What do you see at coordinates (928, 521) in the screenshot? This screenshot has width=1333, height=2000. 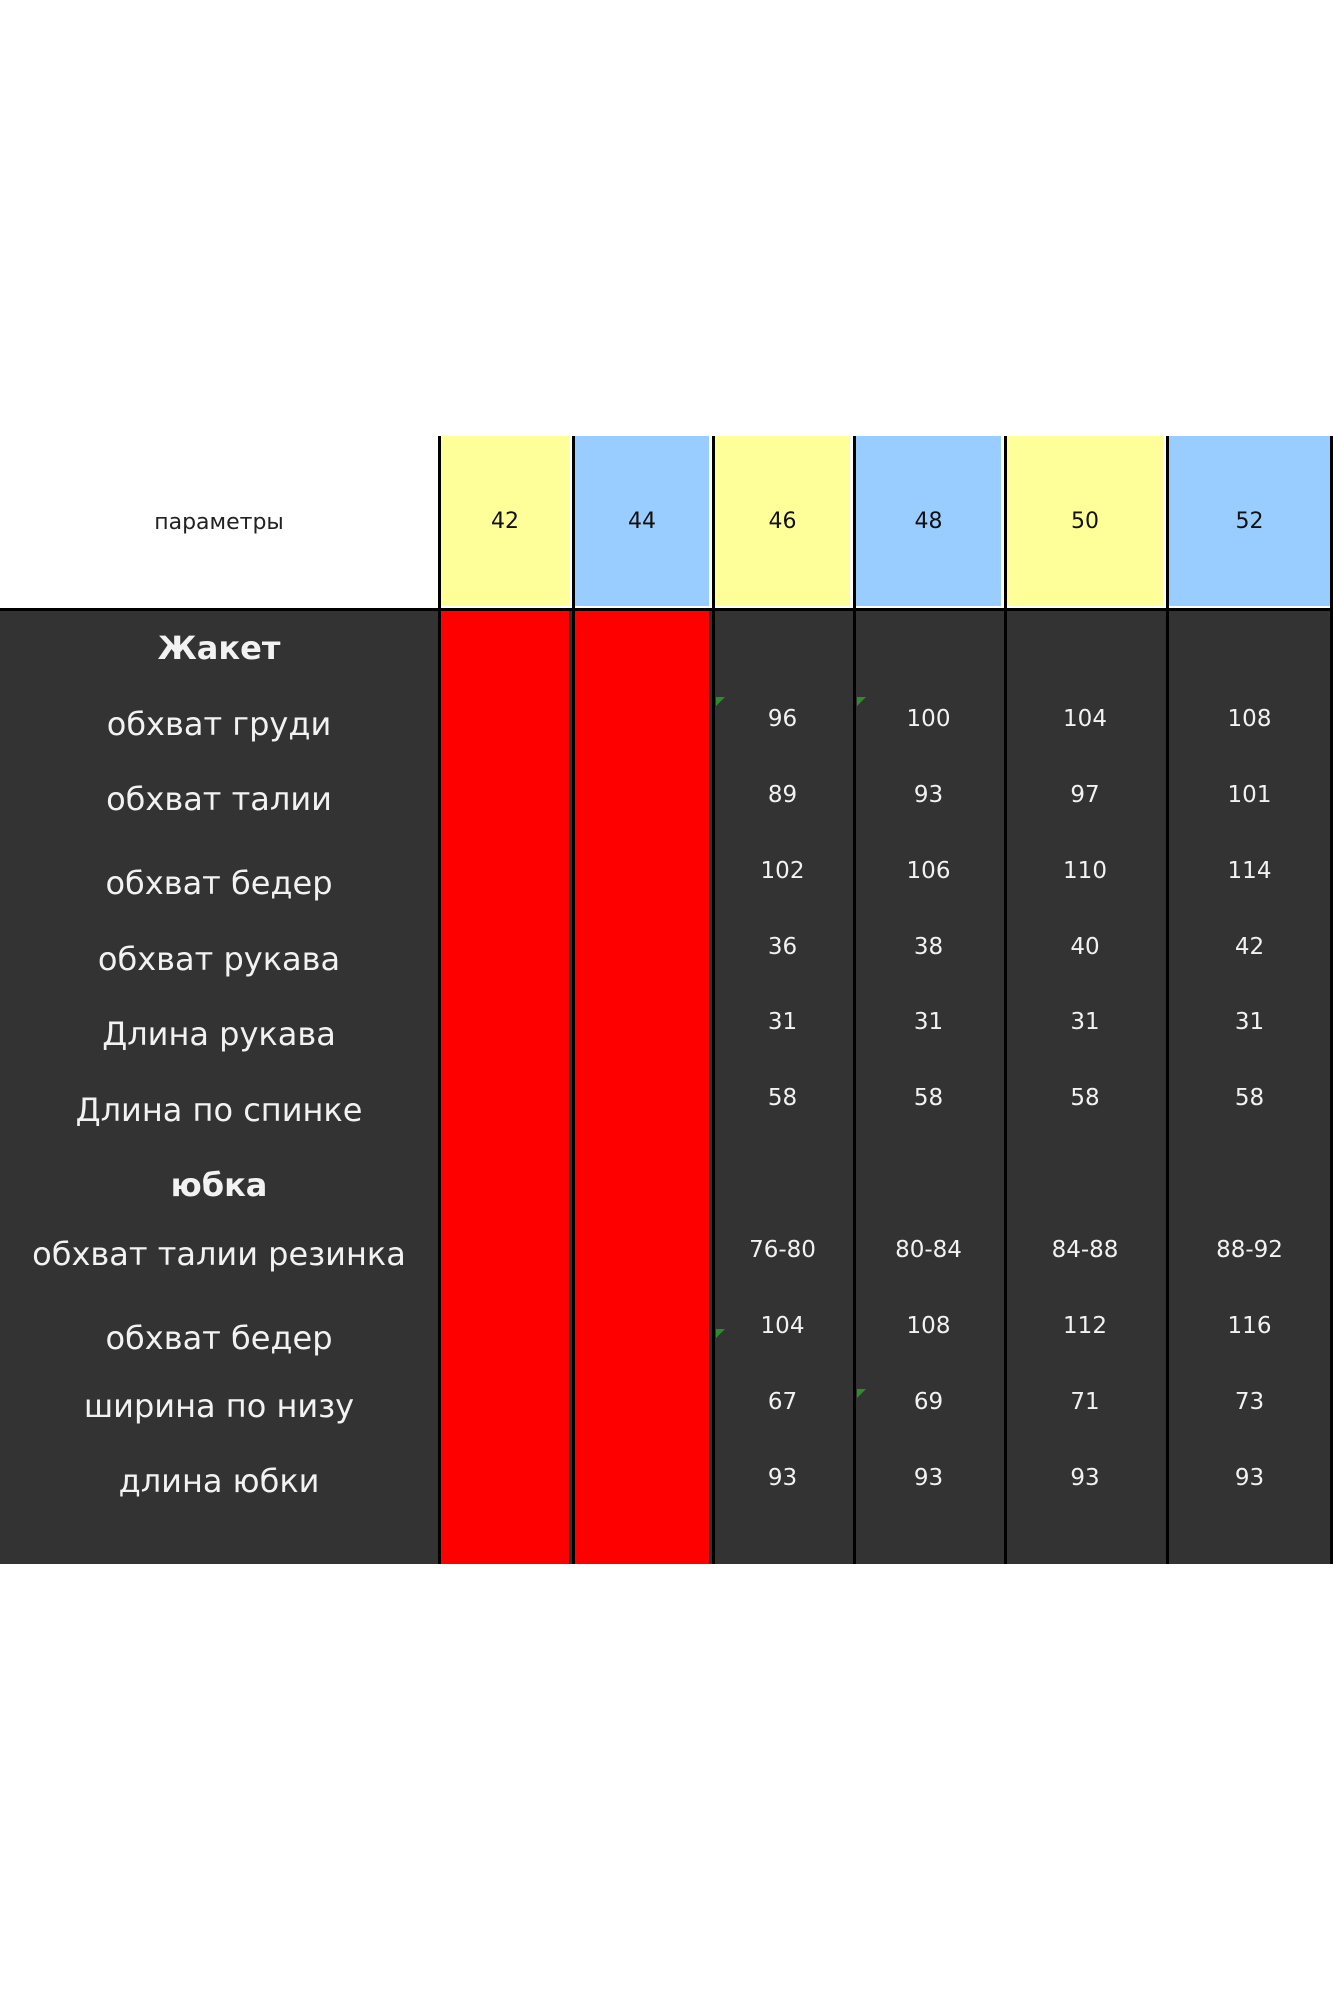 I see `size-header-48: 48` at bounding box center [928, 521].